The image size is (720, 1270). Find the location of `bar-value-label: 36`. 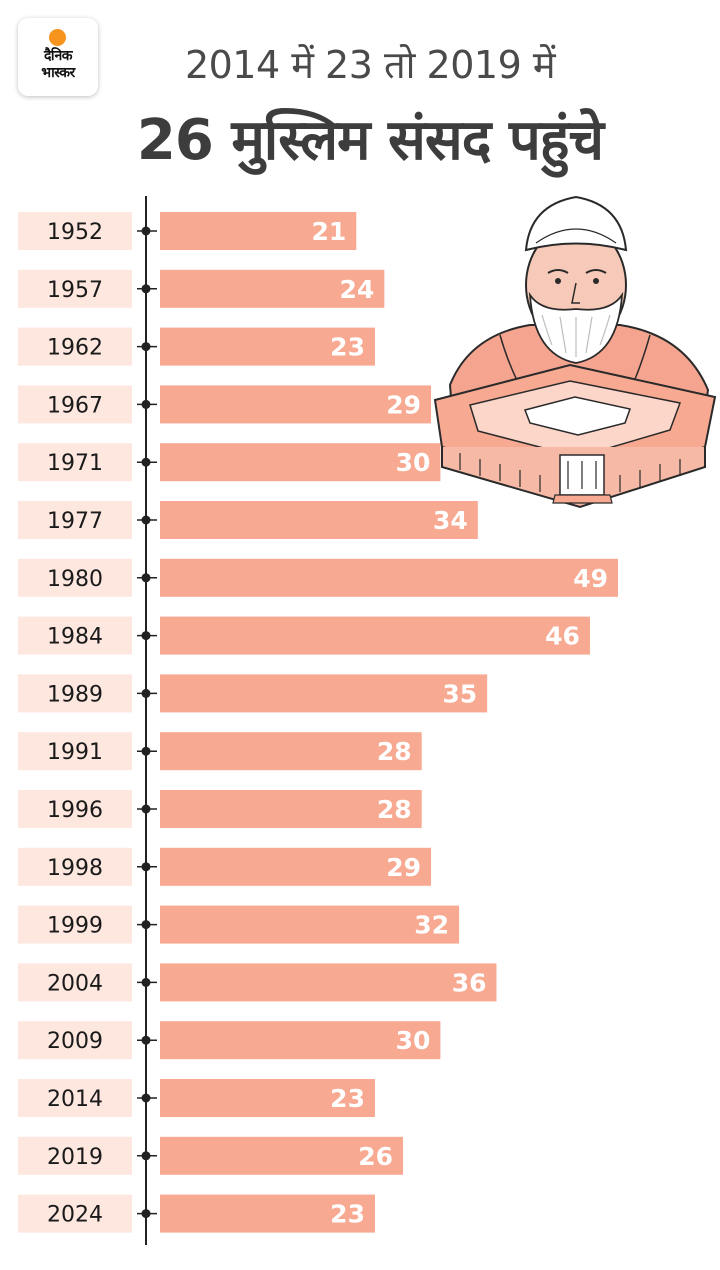

bar-value-label: 36 is located at coordinates (469, 982).